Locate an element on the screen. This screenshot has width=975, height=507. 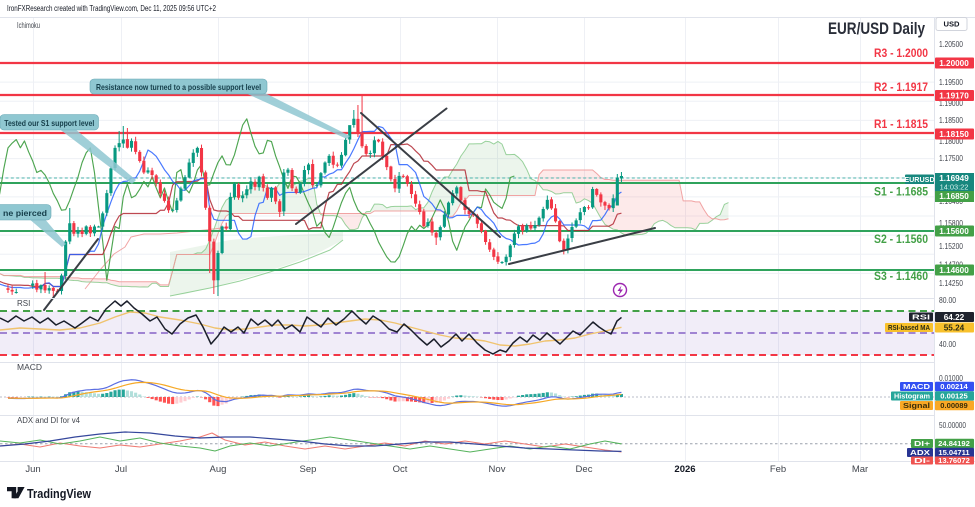
svg-text: 2026 is located at coordinates (684, 469).